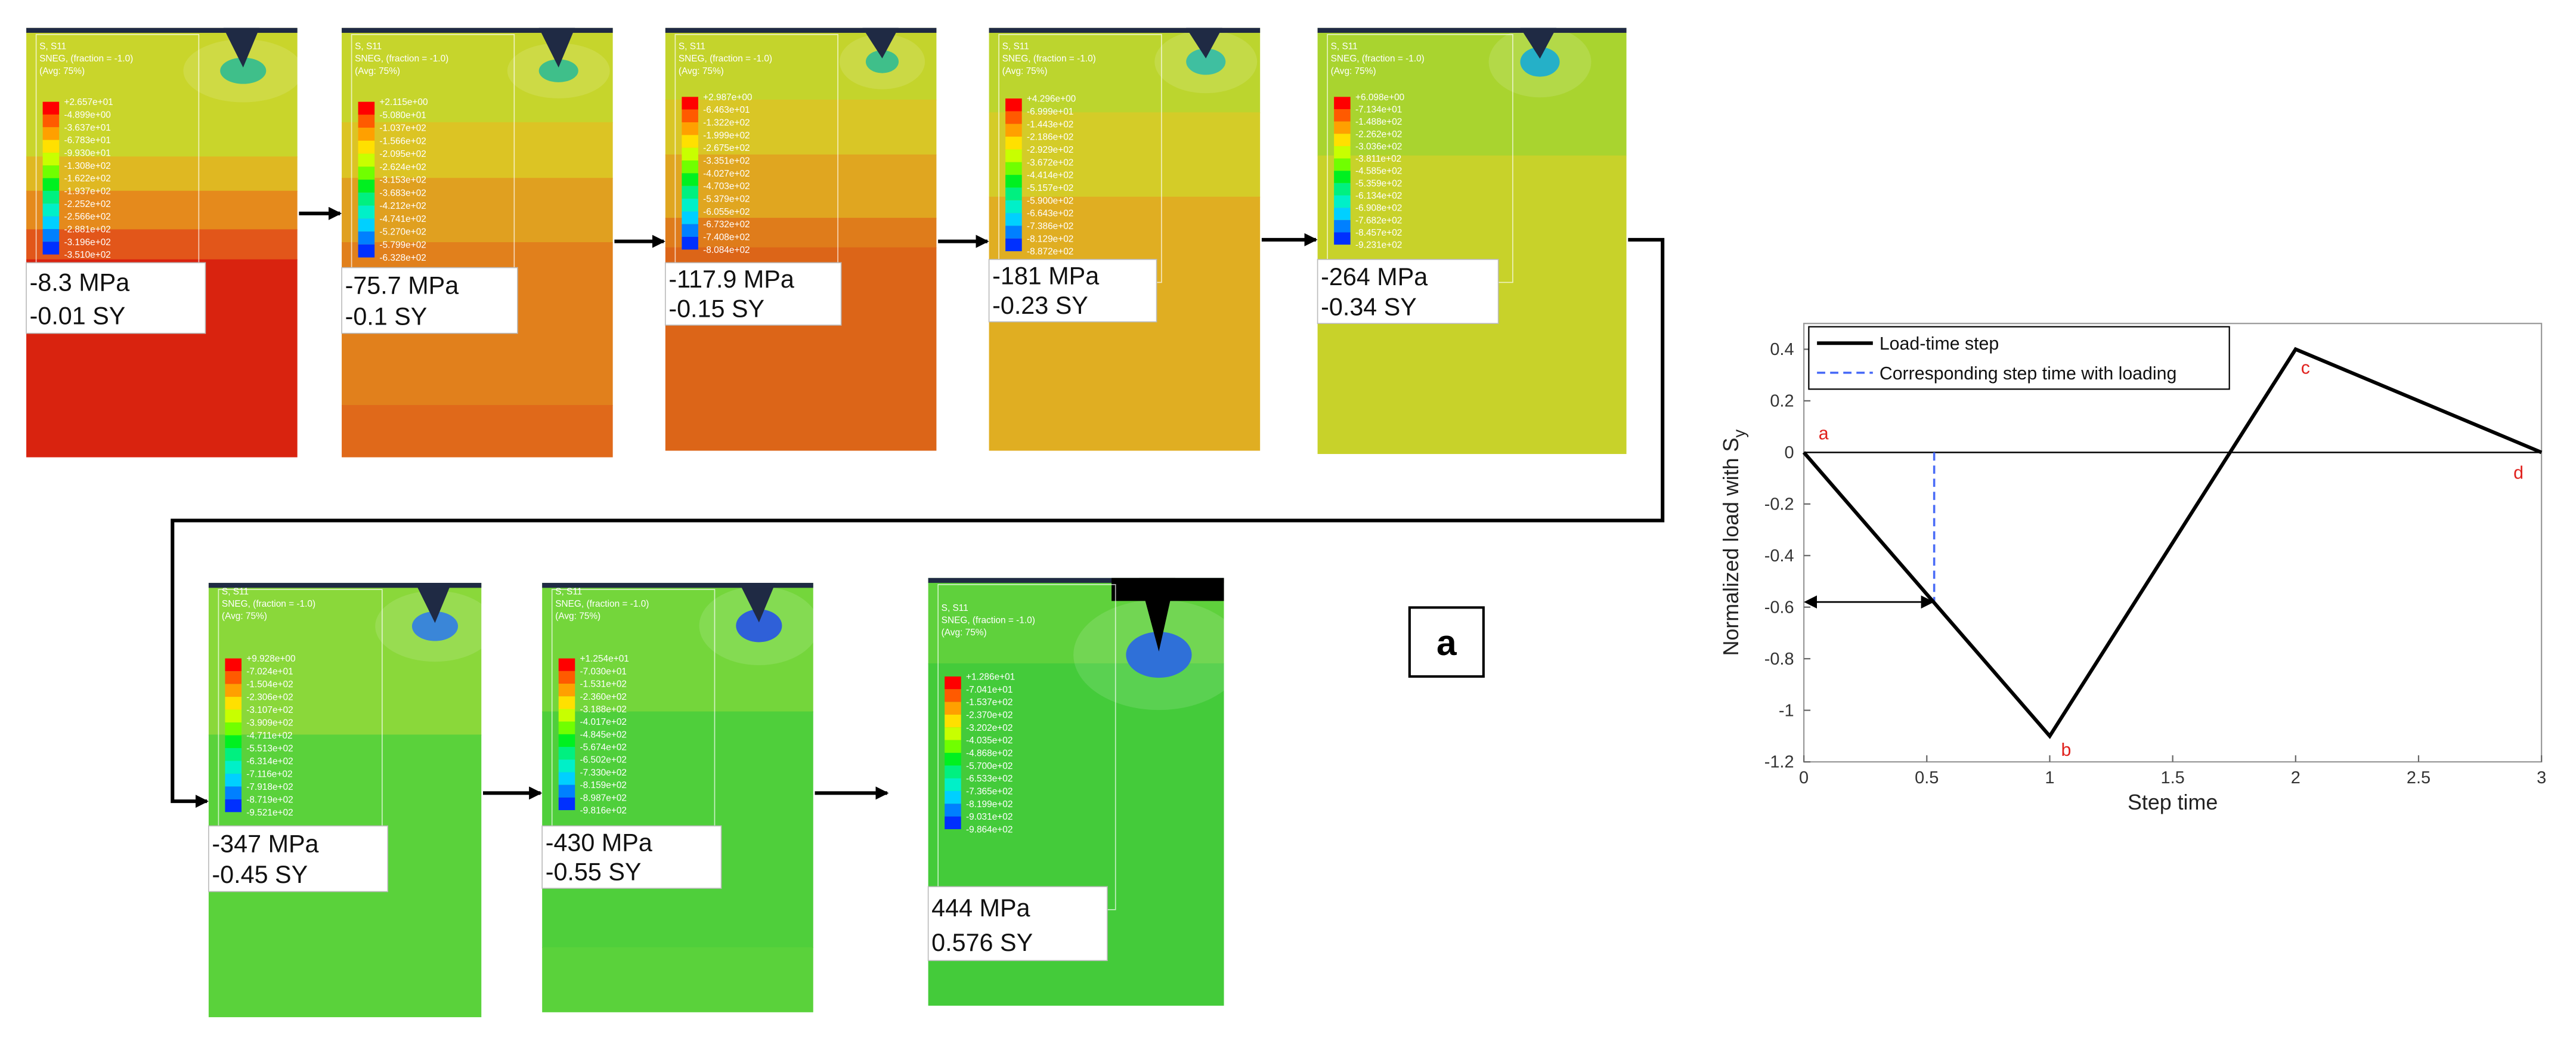  What do you see at coordinates (402, 154) in the screenshot?
I see `legend-value: -2.095e+02` at bounding box center [402, 154].